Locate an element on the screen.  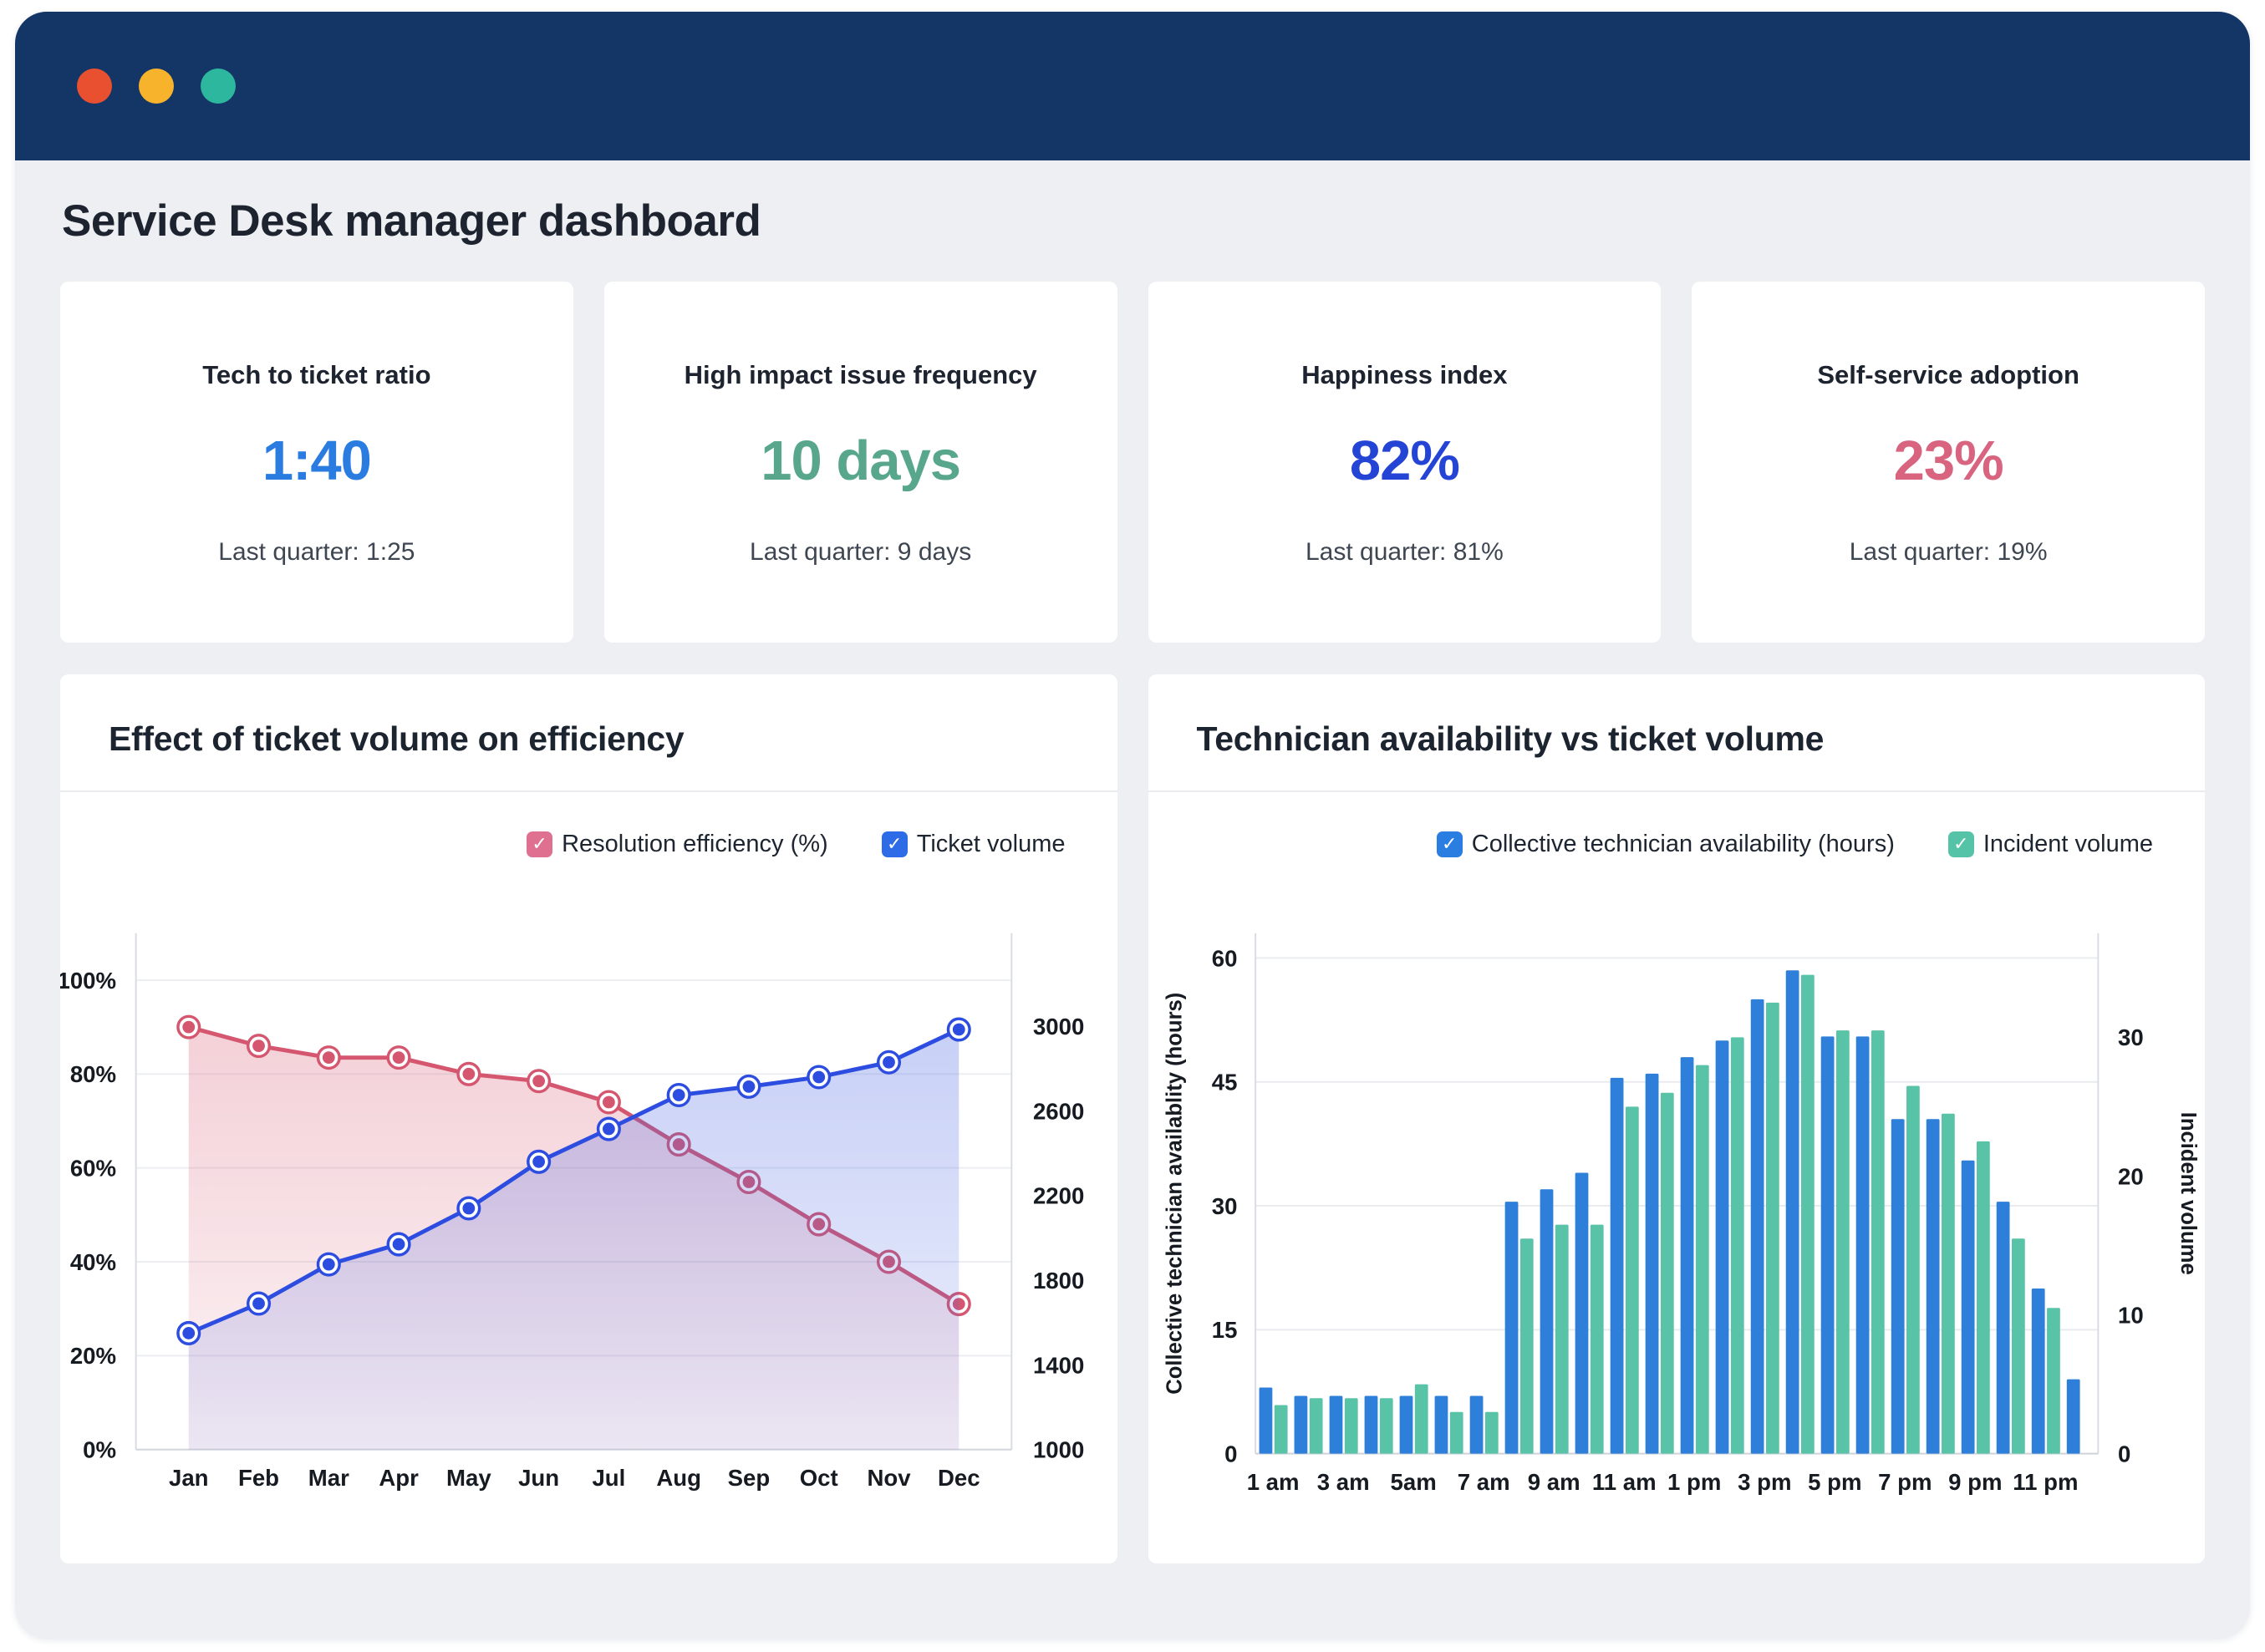
svg-text: 40% is located at coordinates (93, 1262).